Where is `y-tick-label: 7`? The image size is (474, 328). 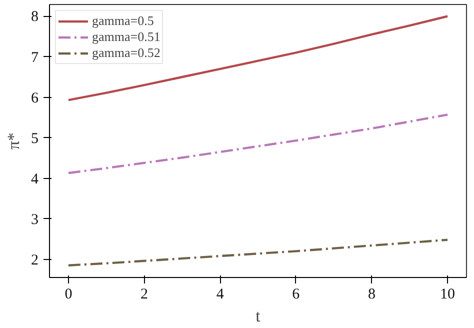
y-tick-label: 7 is located at coordinates (35, 58).